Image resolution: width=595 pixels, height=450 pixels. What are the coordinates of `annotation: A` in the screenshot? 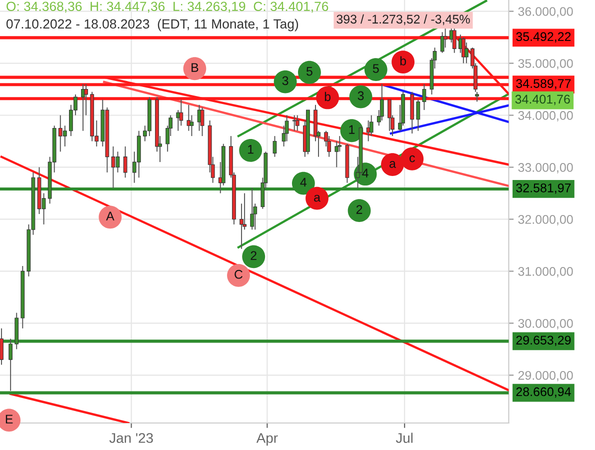 It's located at (110, 216).